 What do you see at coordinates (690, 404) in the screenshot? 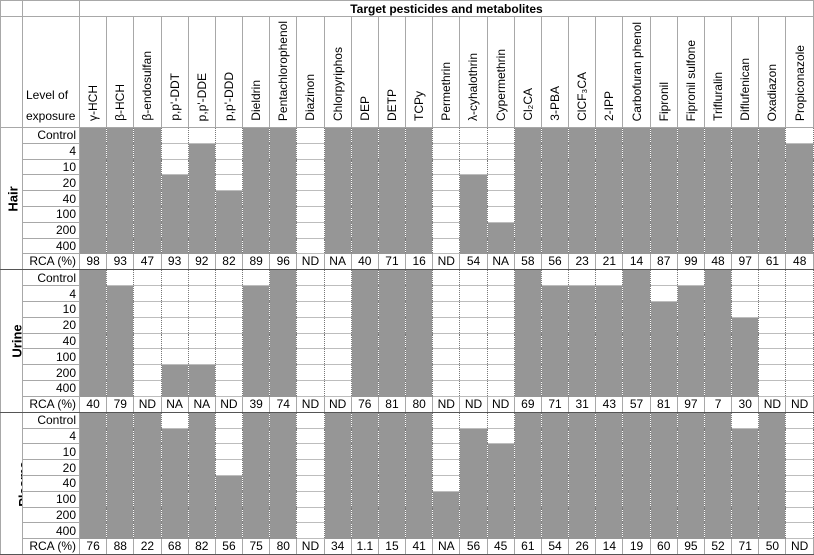
I see `rca-value: 97` at bounding box center [690, 404].